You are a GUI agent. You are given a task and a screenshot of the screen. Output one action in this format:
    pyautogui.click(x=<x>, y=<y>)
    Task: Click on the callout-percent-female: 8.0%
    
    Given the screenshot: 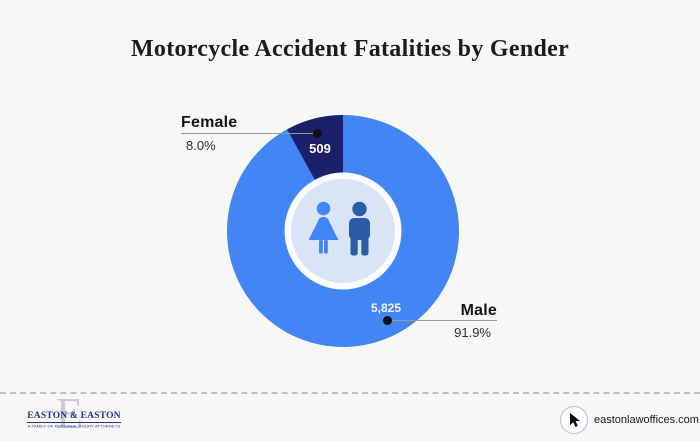 What is the action you would take?
    pyautogui.click(x=201, y=145)
    